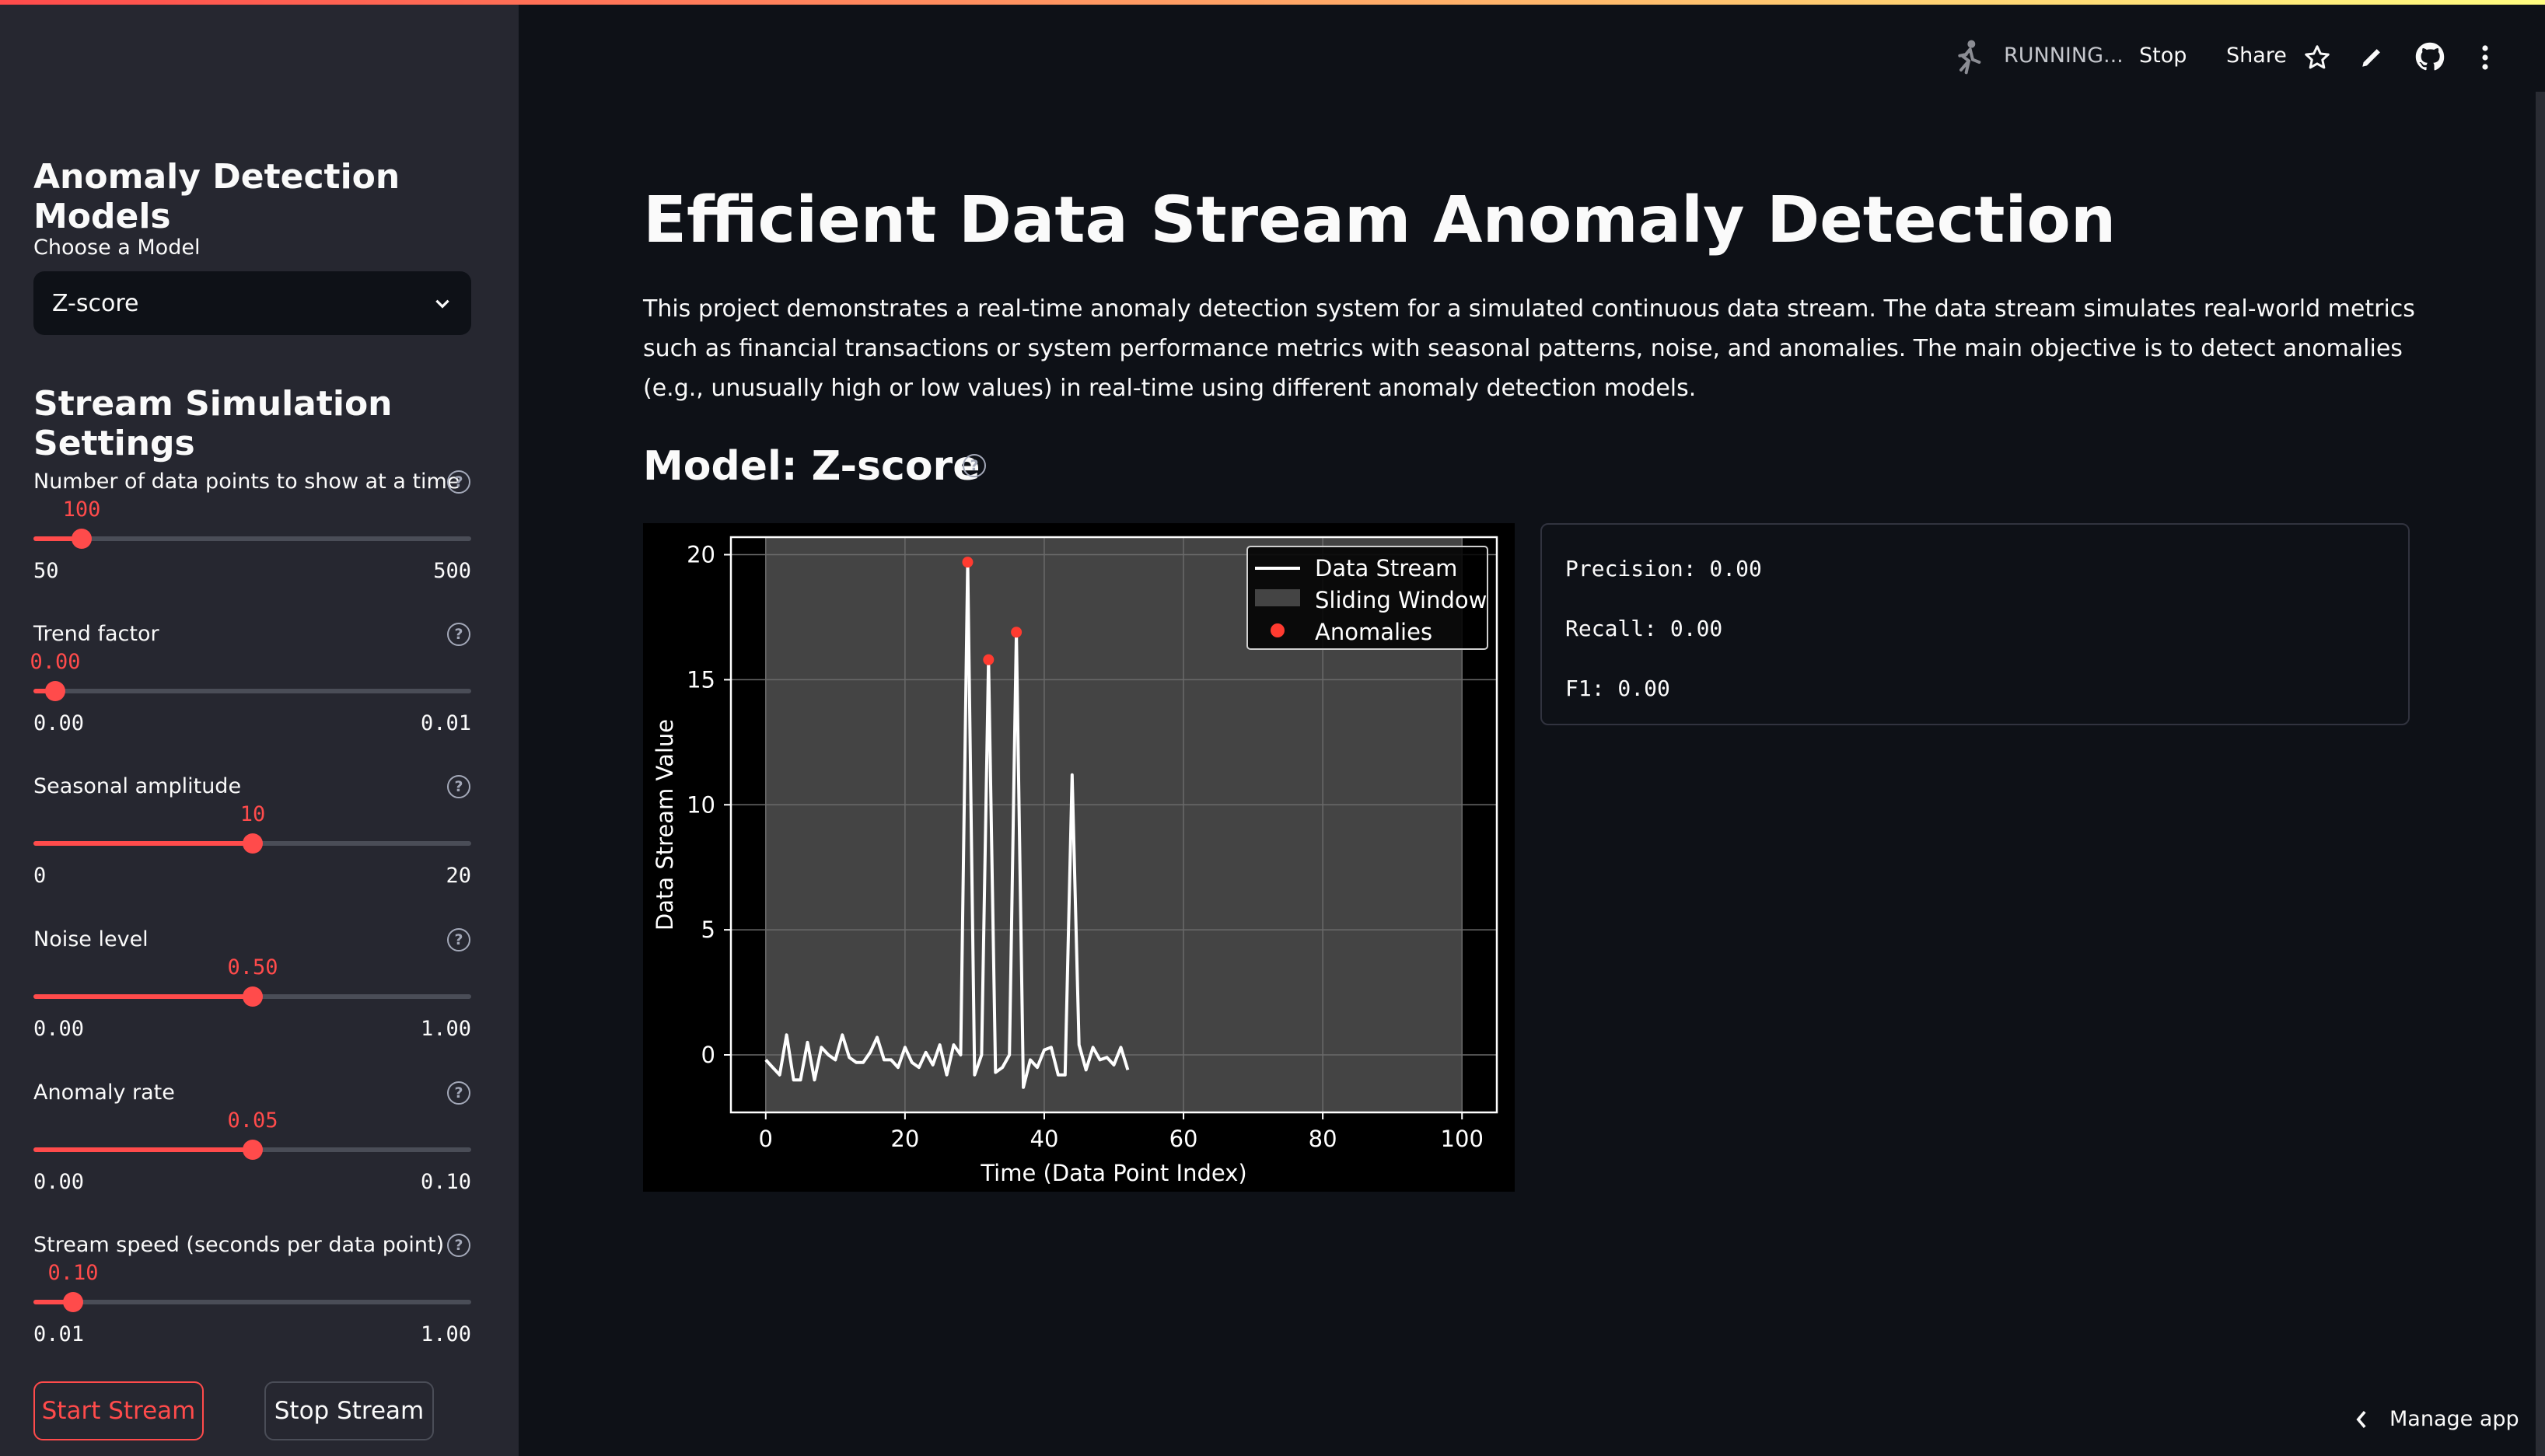  Describe the element at coordinates (1277, 597) in the screenshot. I see `legend-window-swatch` at that location.